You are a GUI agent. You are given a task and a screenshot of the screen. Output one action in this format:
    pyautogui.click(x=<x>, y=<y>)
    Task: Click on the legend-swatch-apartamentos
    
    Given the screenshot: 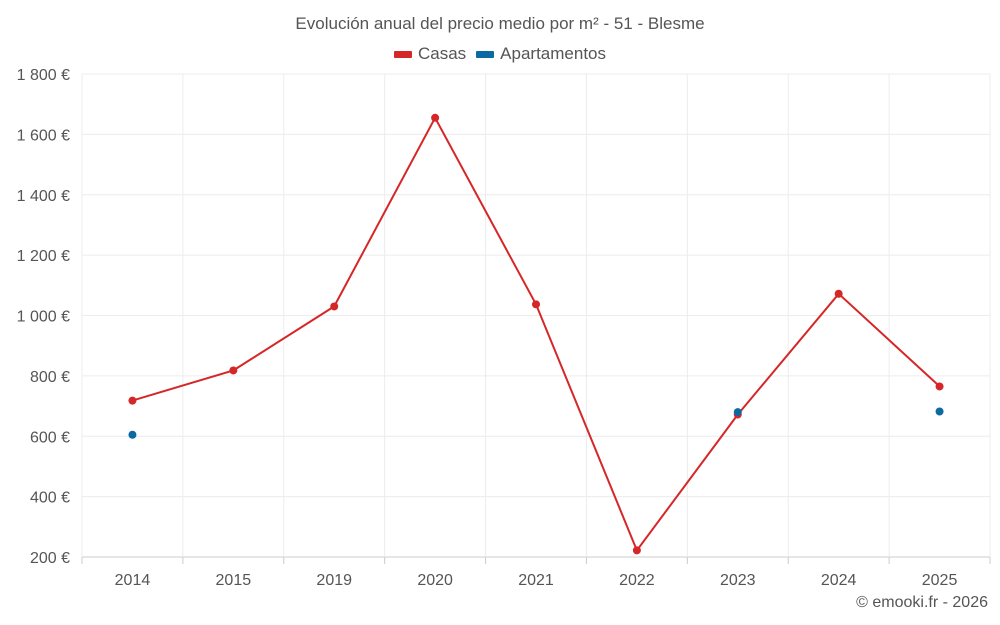 What is the action you would take?
    pyautogui.click(x=485, y=54)
    